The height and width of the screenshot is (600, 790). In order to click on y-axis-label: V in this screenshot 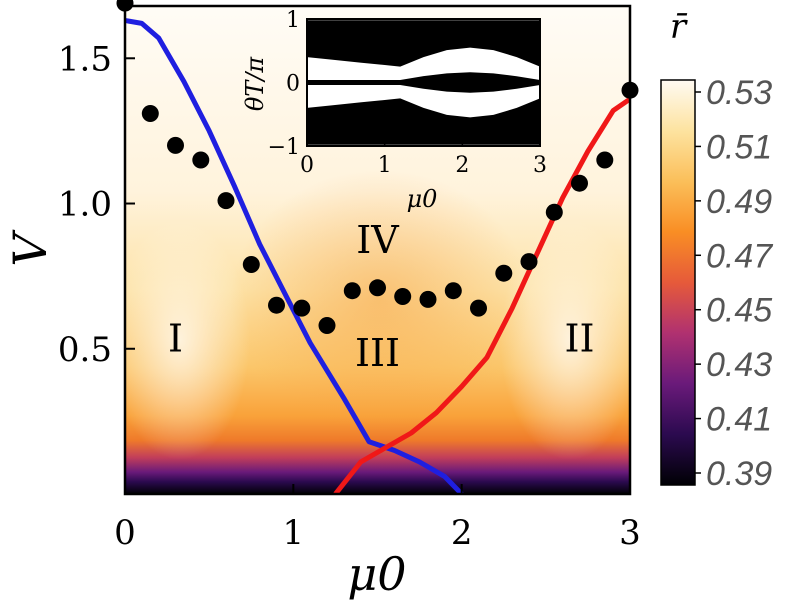, I will do `click(30, 248)`.